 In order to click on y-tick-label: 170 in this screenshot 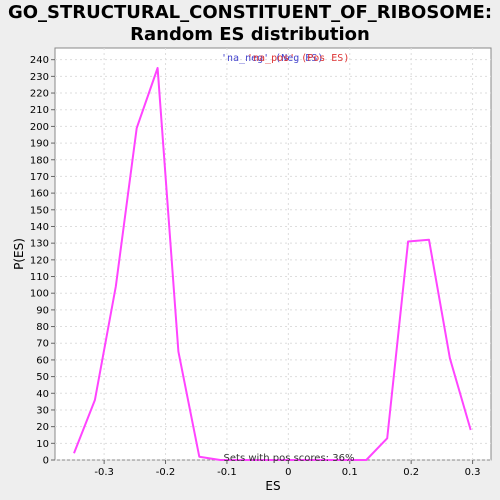, I will do `click(39, 177)`.